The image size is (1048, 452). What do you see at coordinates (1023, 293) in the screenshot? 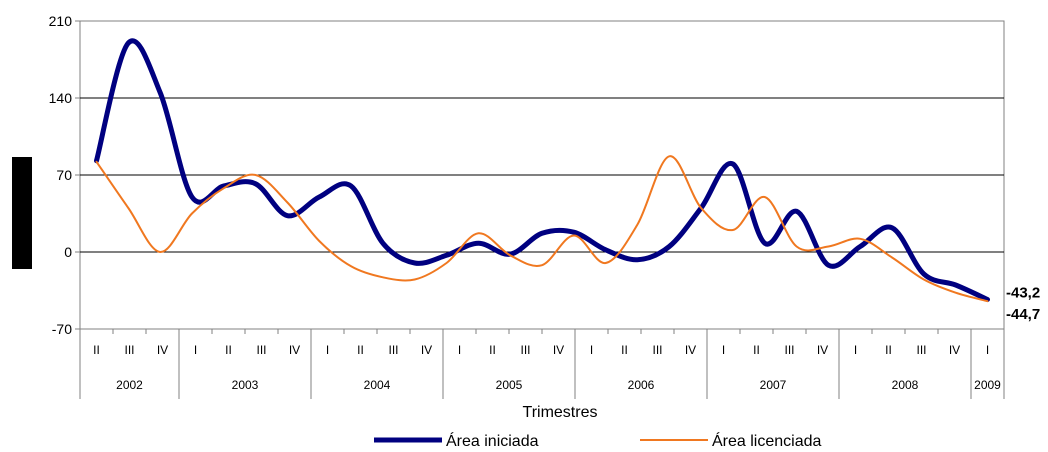
I see `end-label-series-1: -43,2` at bounding box center [1023, 293].